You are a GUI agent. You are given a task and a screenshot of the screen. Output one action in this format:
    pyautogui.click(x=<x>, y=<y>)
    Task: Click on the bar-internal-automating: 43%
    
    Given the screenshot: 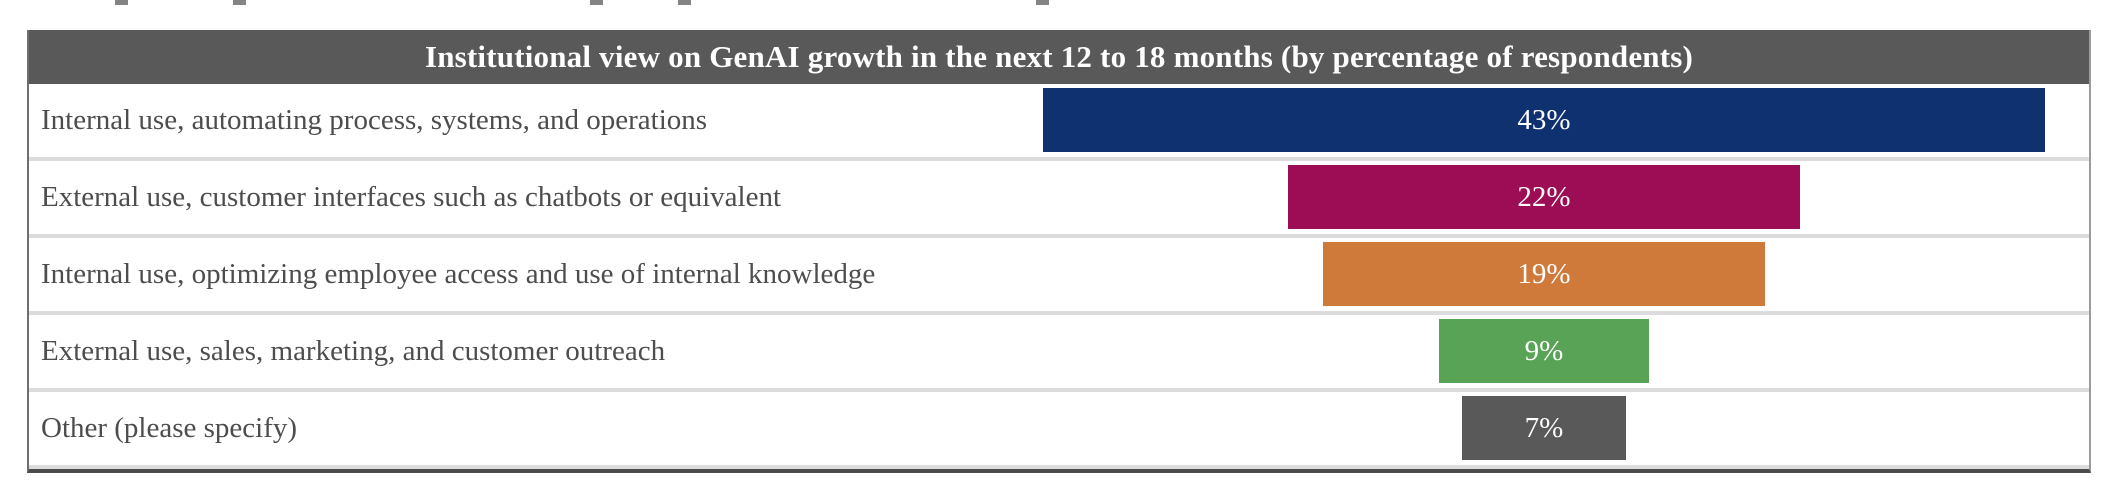 What is the action you would take?
    pyautogui.click(x=1544, y=120)
    